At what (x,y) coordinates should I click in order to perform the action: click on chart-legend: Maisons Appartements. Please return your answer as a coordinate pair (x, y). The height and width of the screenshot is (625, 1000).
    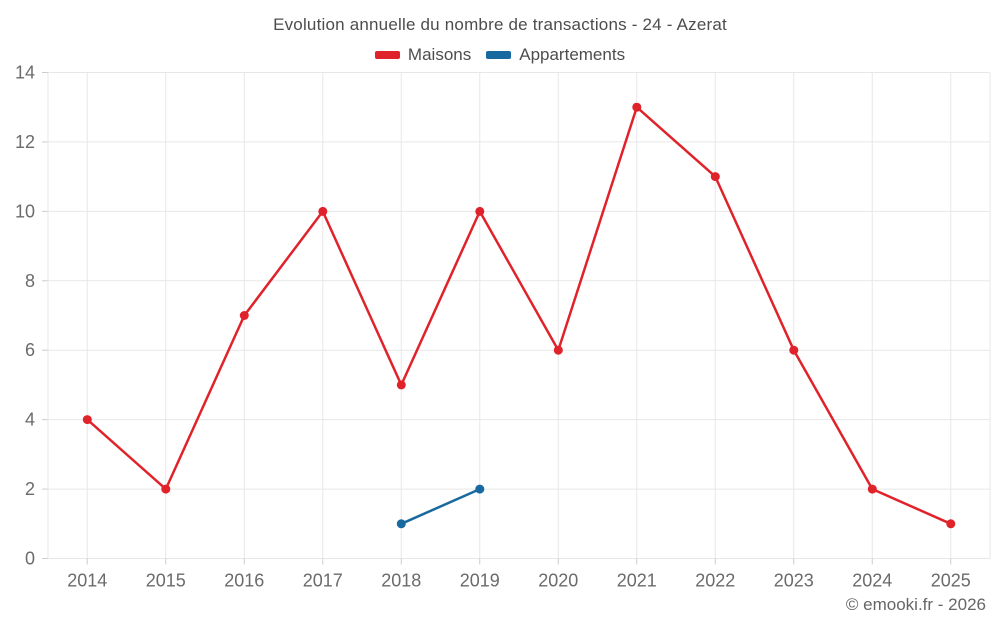
    Looking at the image, I should click on (500, 55).